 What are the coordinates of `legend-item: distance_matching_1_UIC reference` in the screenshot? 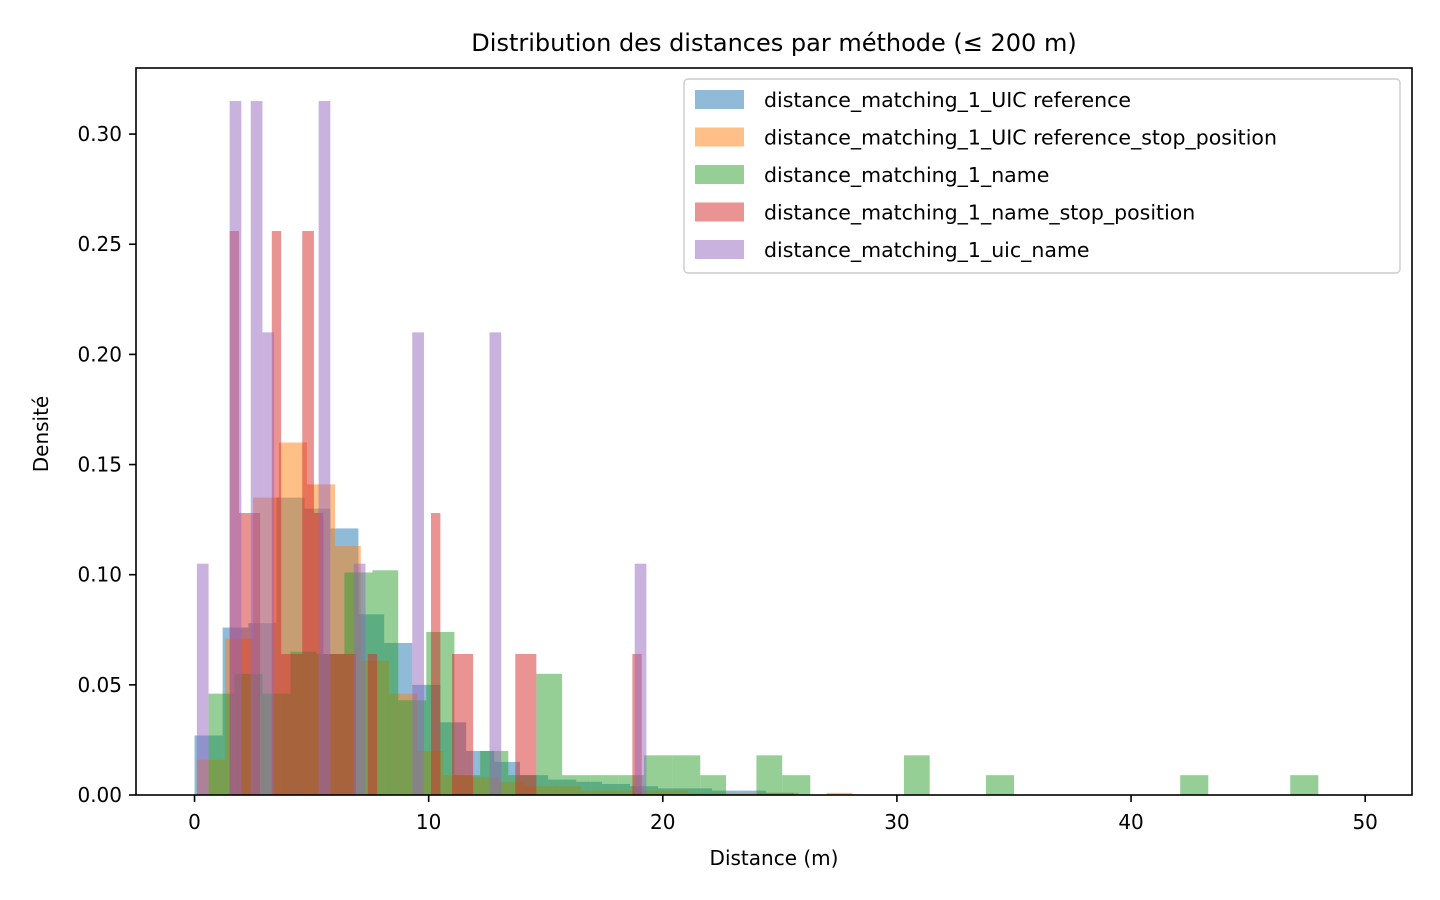 It's located at (913, 100).